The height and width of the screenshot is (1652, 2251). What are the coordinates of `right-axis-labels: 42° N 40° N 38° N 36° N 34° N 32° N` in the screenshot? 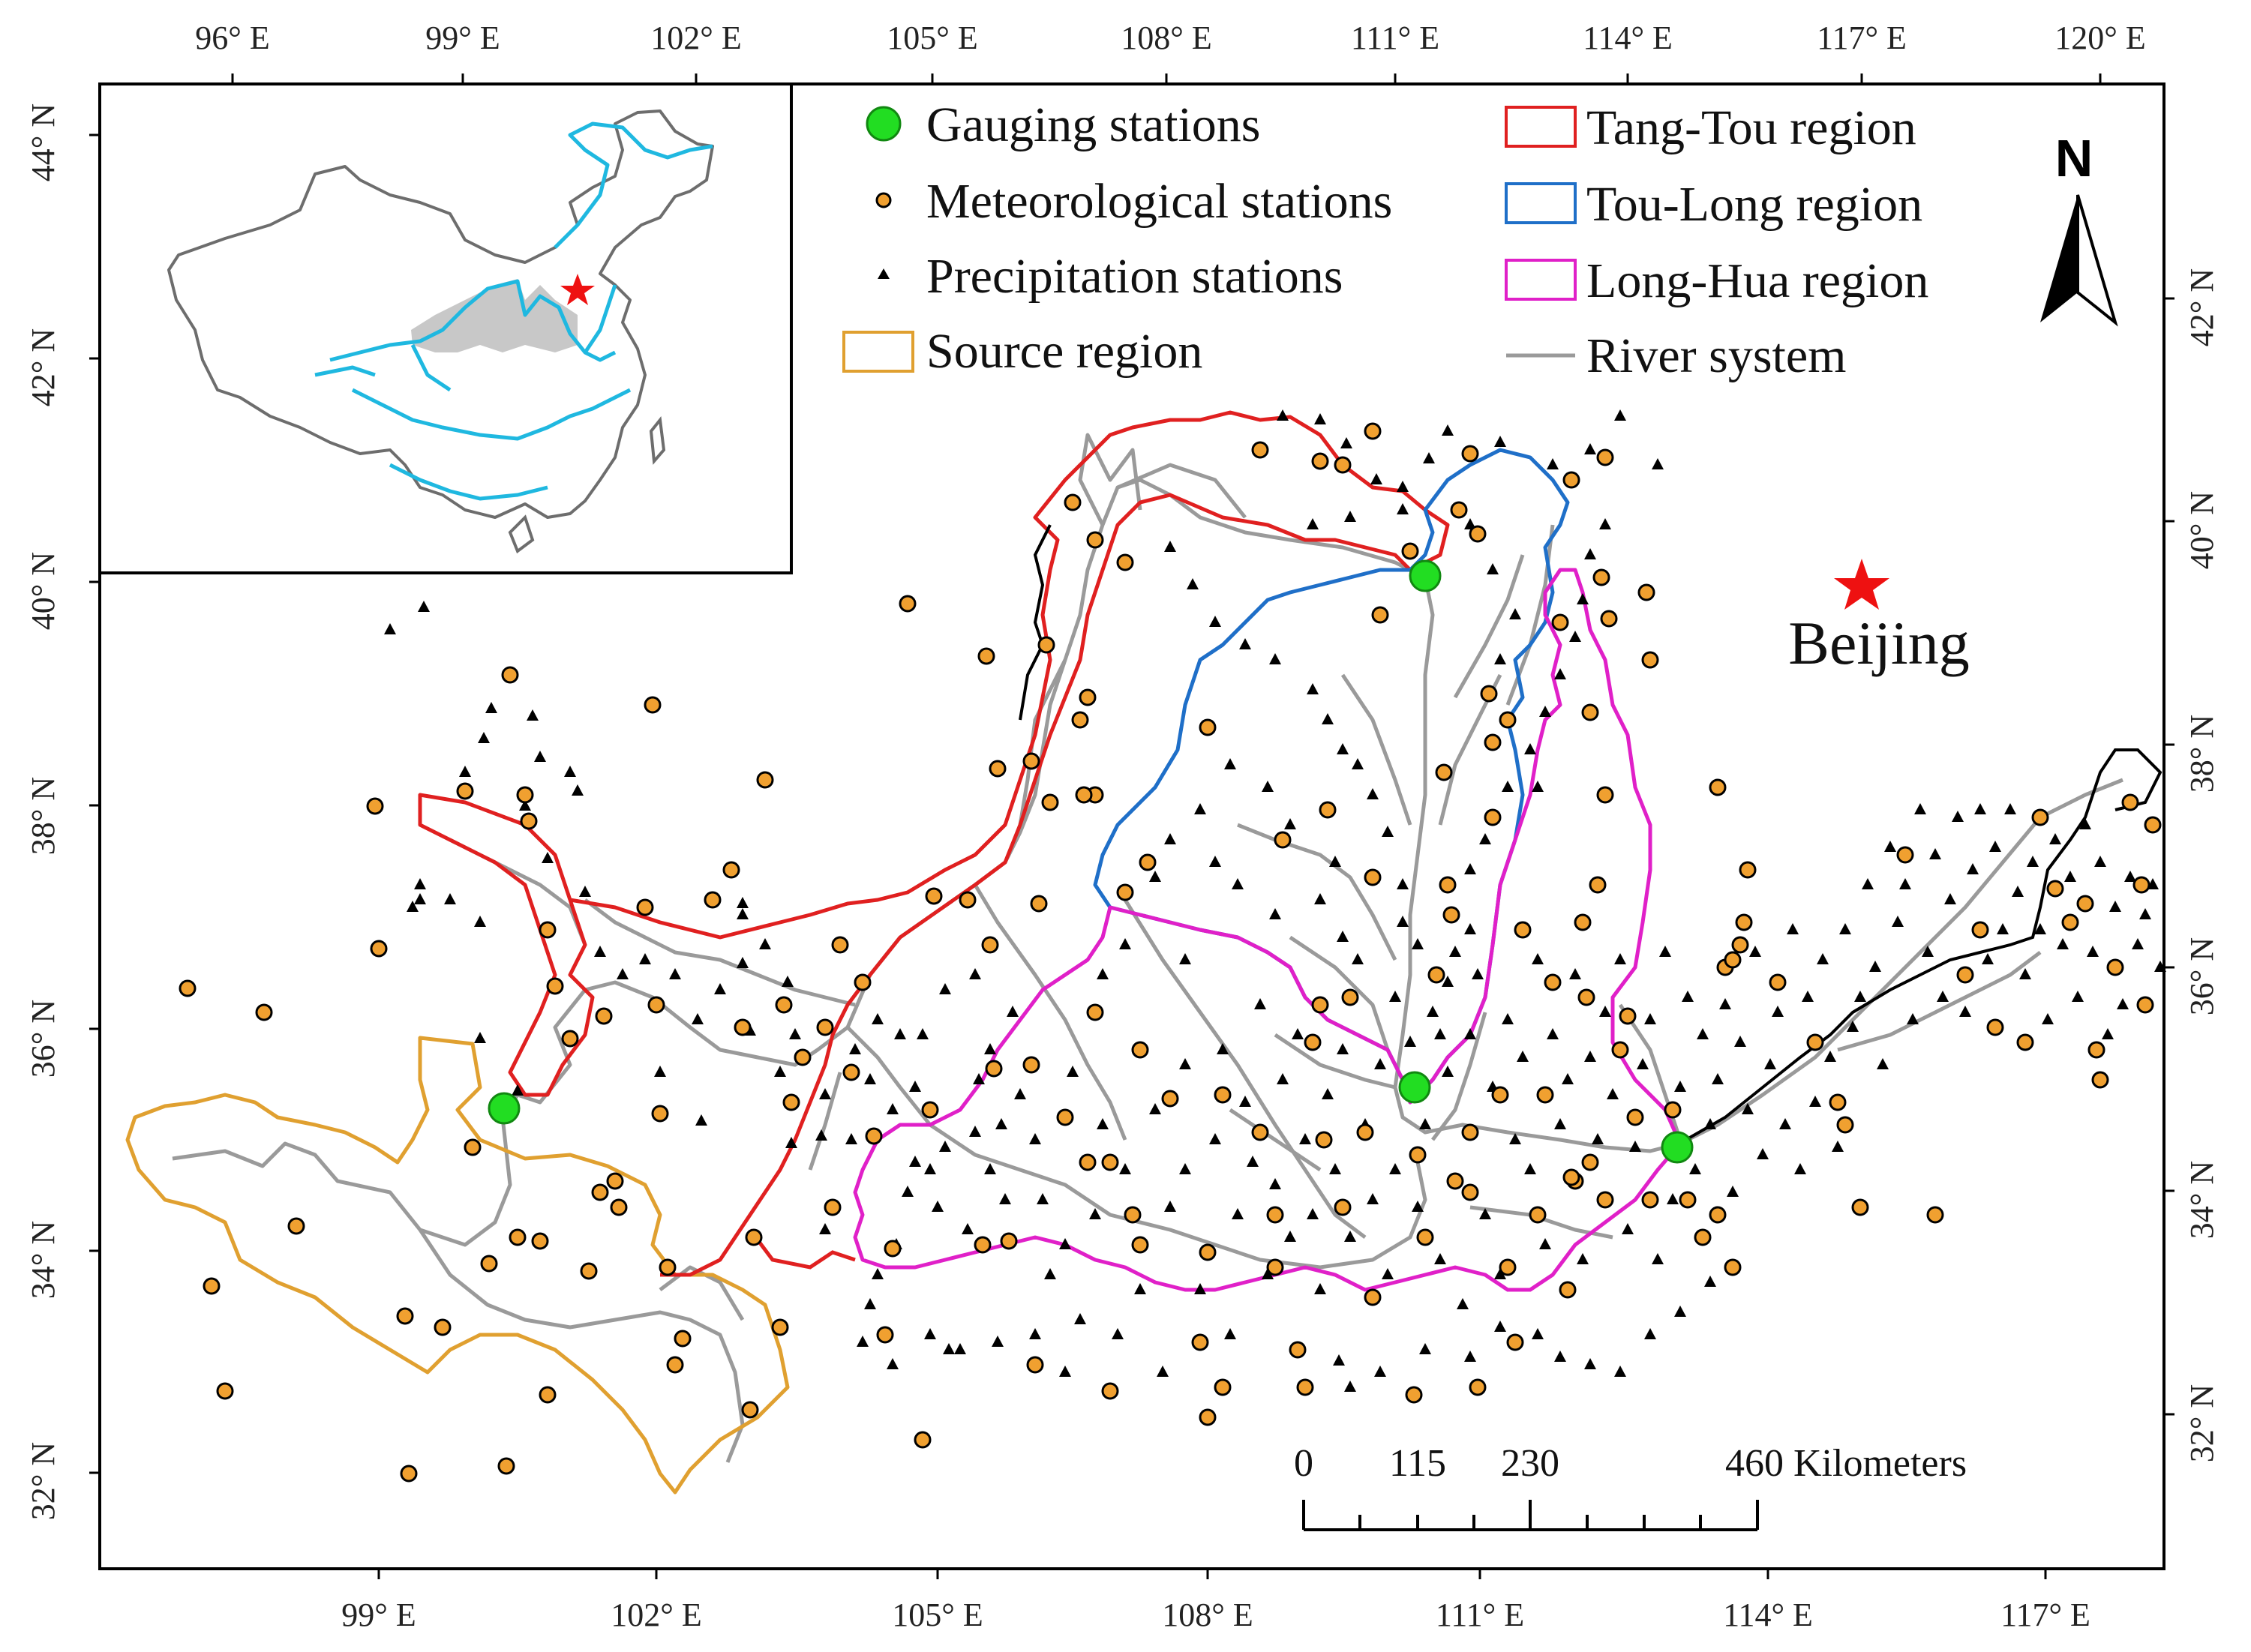 It's located at (2201, 865).